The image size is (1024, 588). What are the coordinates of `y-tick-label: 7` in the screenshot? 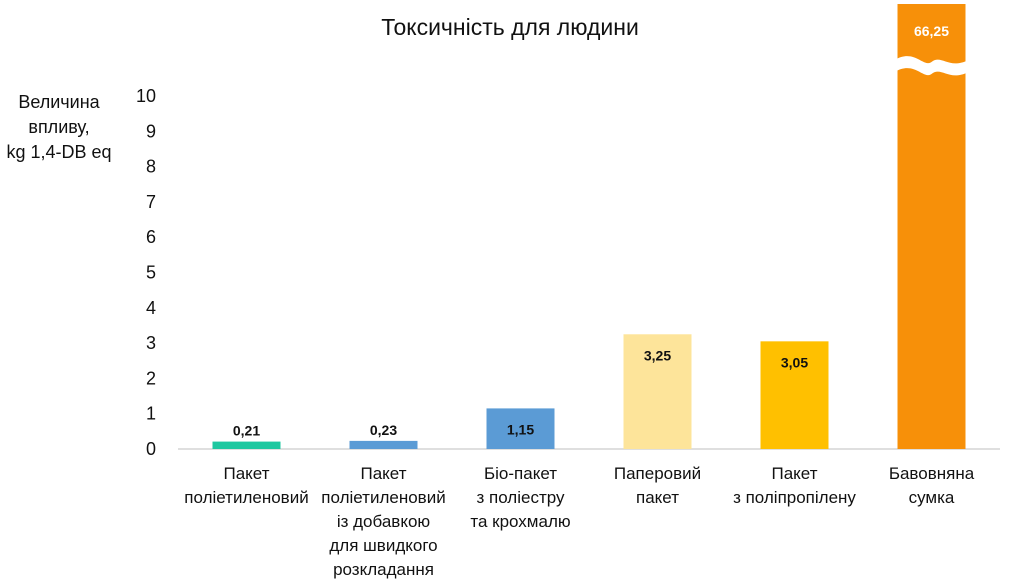 It's located at (151, 202).